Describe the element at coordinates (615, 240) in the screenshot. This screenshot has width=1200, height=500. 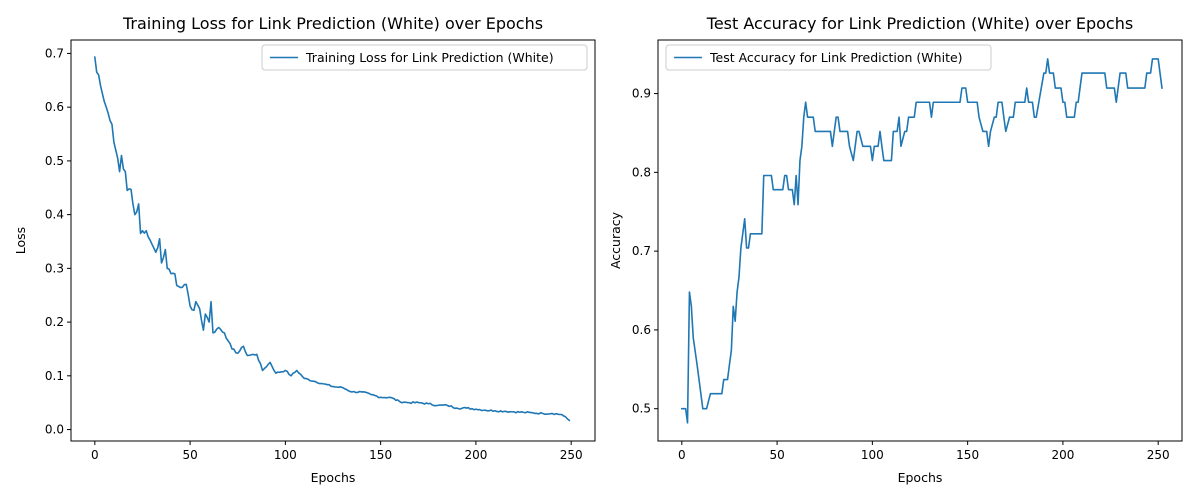
I see `y-axis-label: Accuracy` at that location.